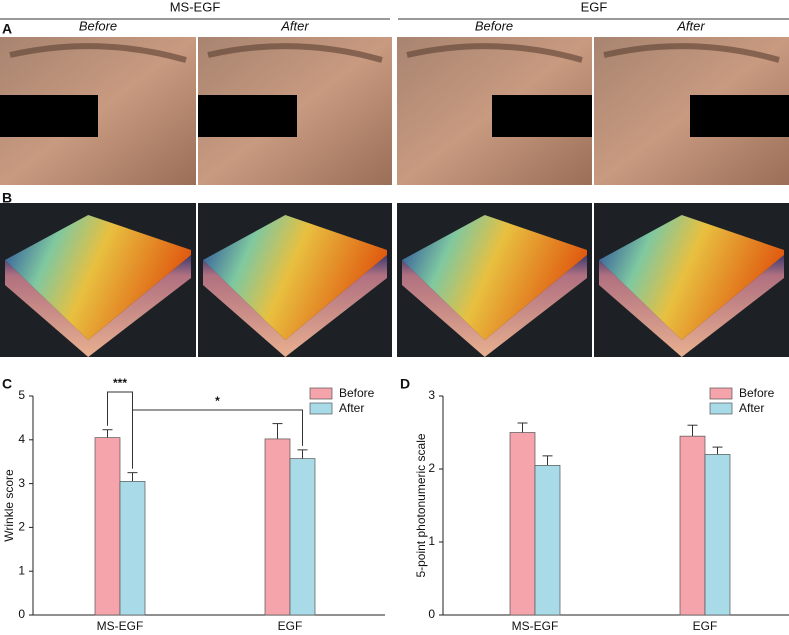 This screenshot has width=789, height=635. I want to click on y-tick-label: 4, so click(21, 439).